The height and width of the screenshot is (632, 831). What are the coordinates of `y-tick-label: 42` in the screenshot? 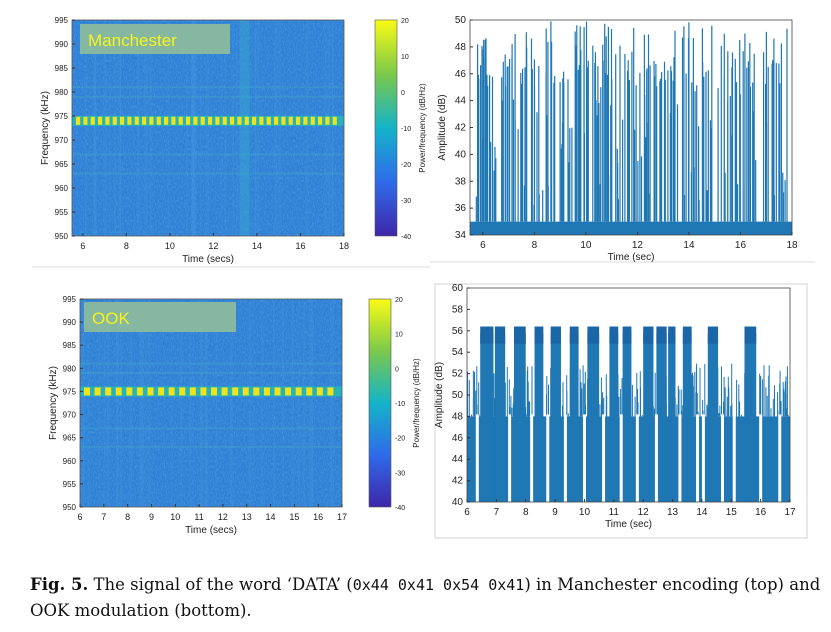 It's located at (461, 128).